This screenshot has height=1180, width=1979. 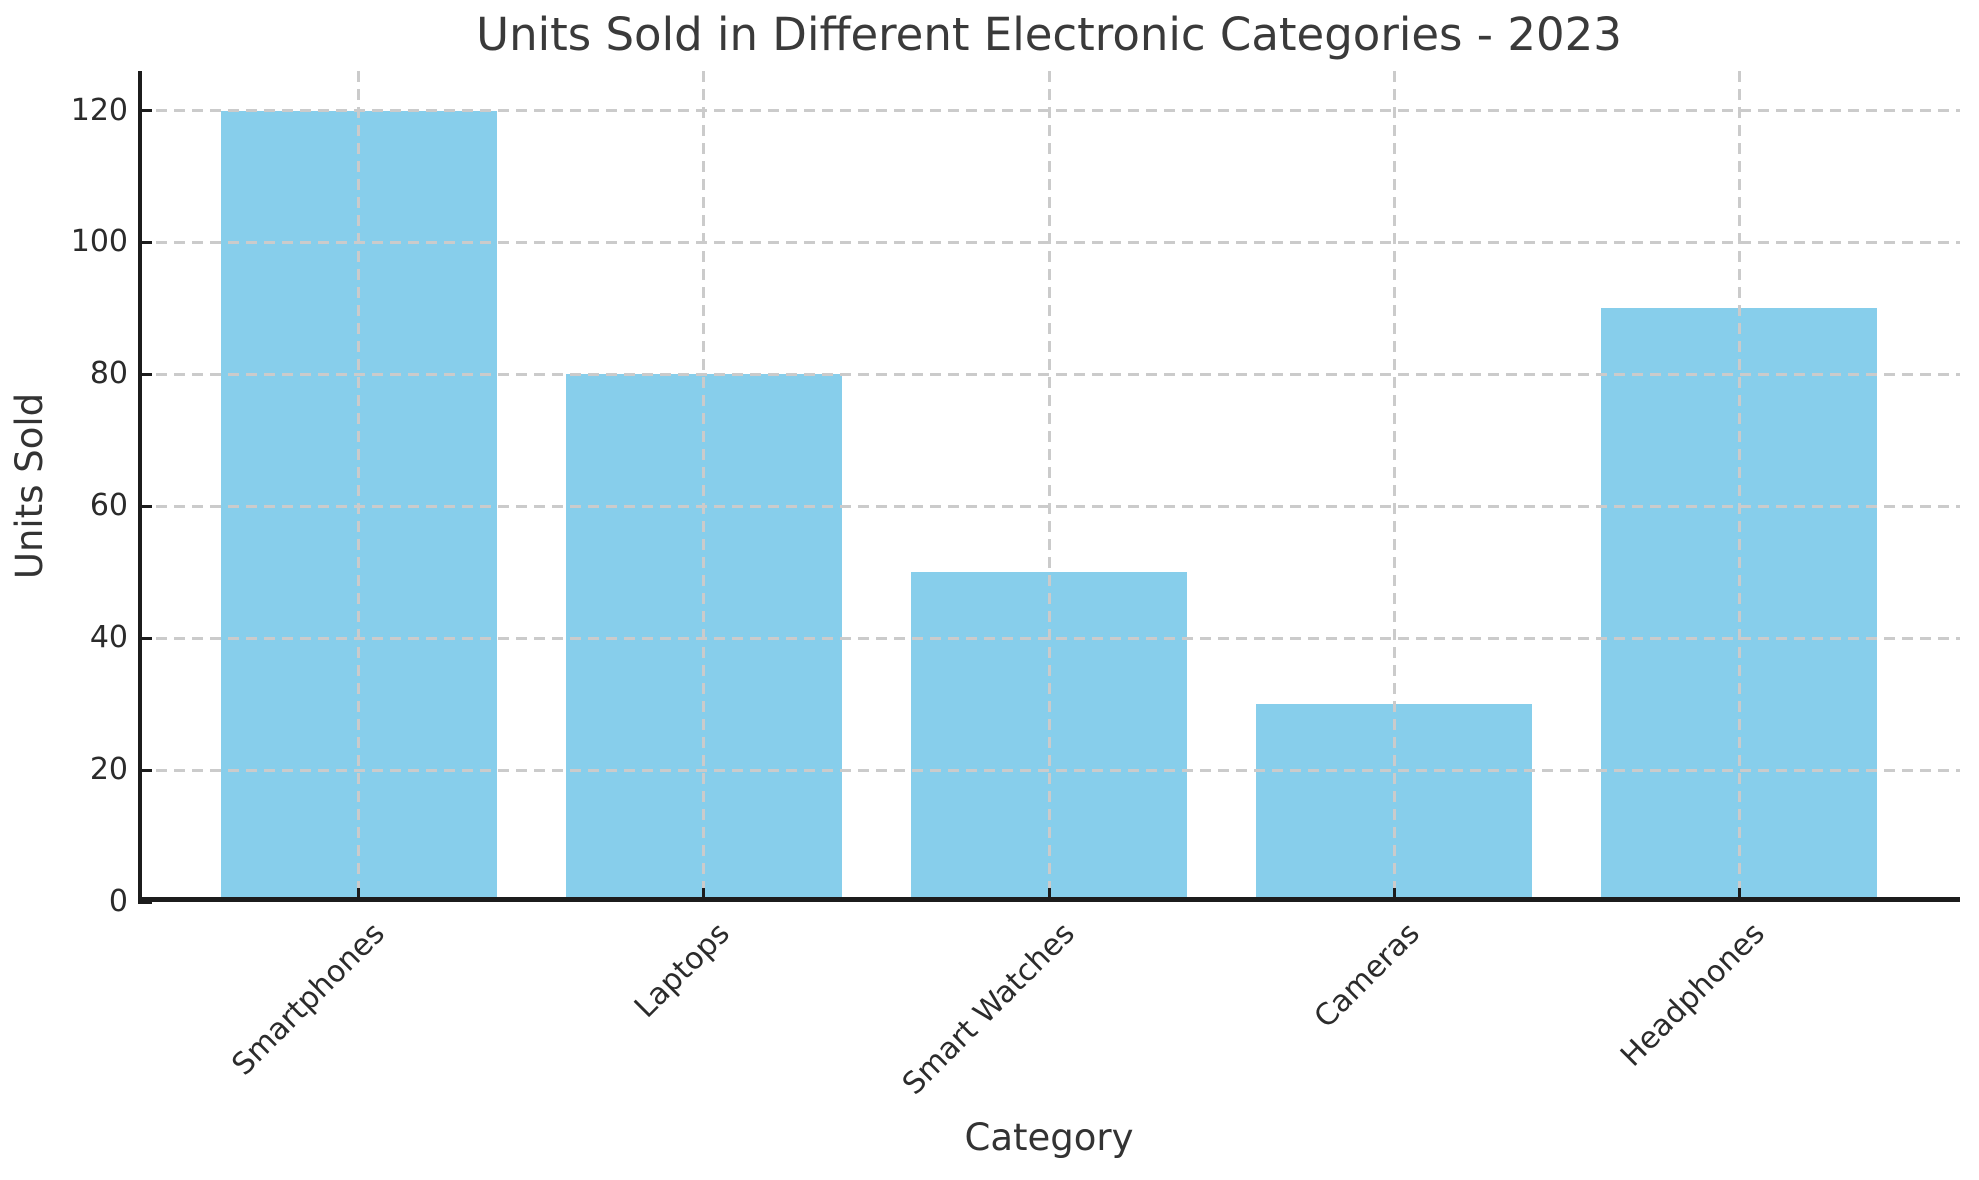 What do you see at coordinates (29, 486) in the screenshot?
I see `y-axis-label: Units Sold` at bounding box center [29, 486].